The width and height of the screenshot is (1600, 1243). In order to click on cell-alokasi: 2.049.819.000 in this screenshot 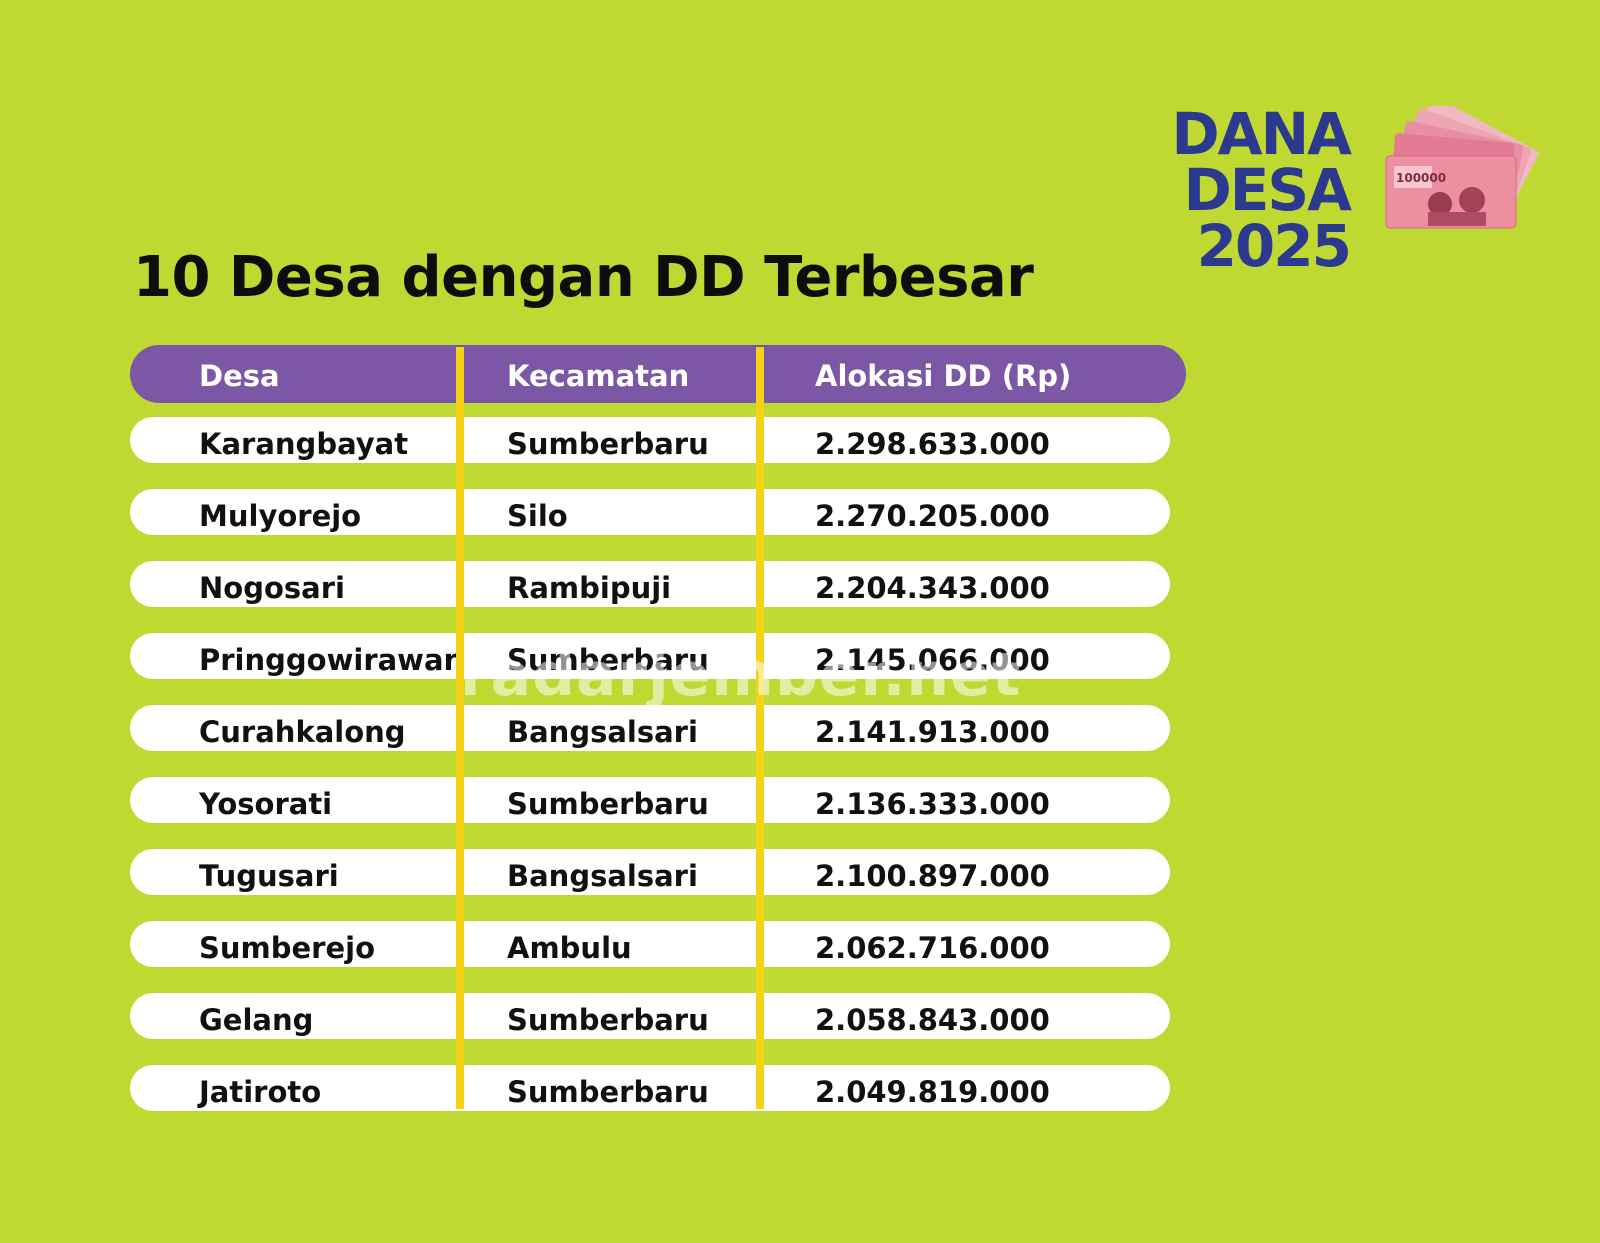, I will do `click(932, 1092)`.